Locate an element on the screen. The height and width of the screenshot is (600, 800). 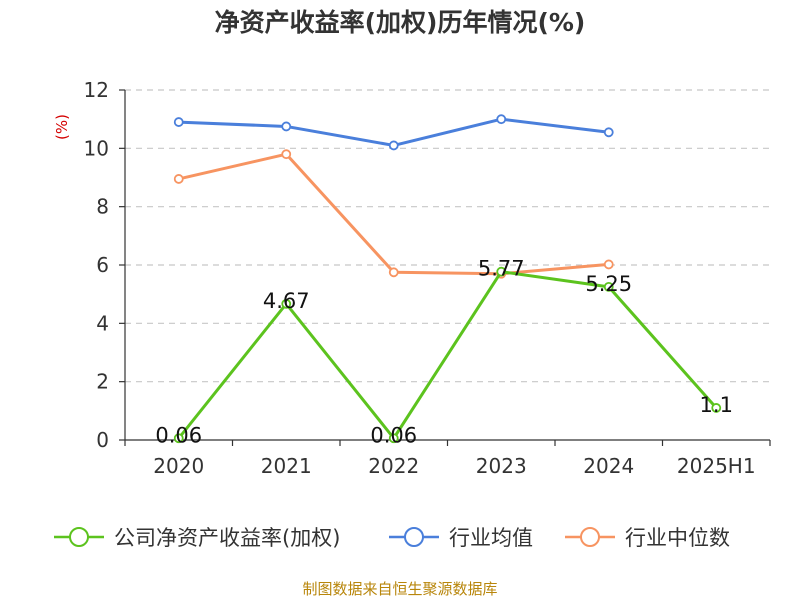
series-line is located at coordinates (393, 214).